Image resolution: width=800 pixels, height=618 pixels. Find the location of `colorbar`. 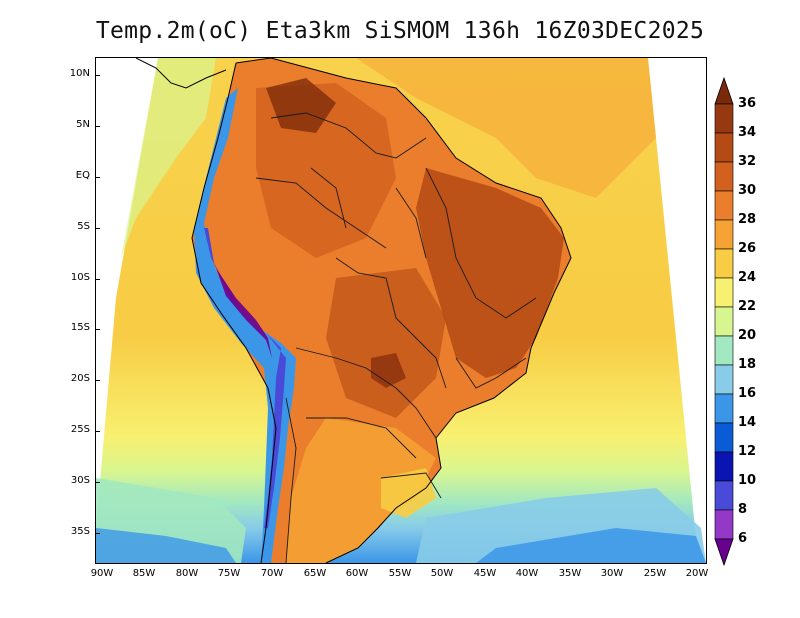

colorbar is located at coordinates (724, 321).